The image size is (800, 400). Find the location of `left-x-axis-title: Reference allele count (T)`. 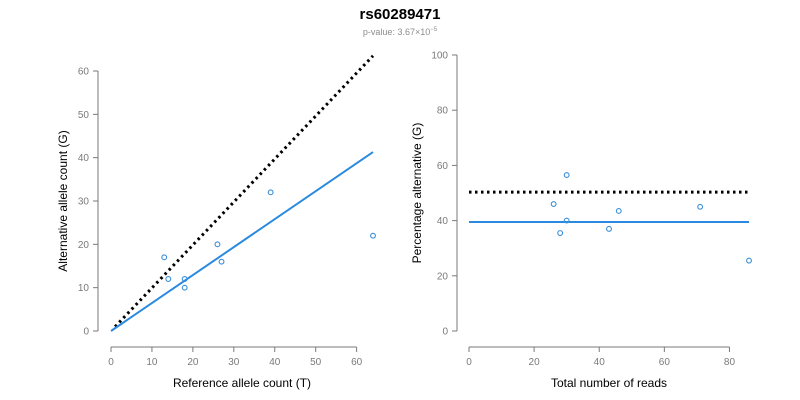

left-x-axis-title: Reference allele count (T) is located at coordinates (242, 383).